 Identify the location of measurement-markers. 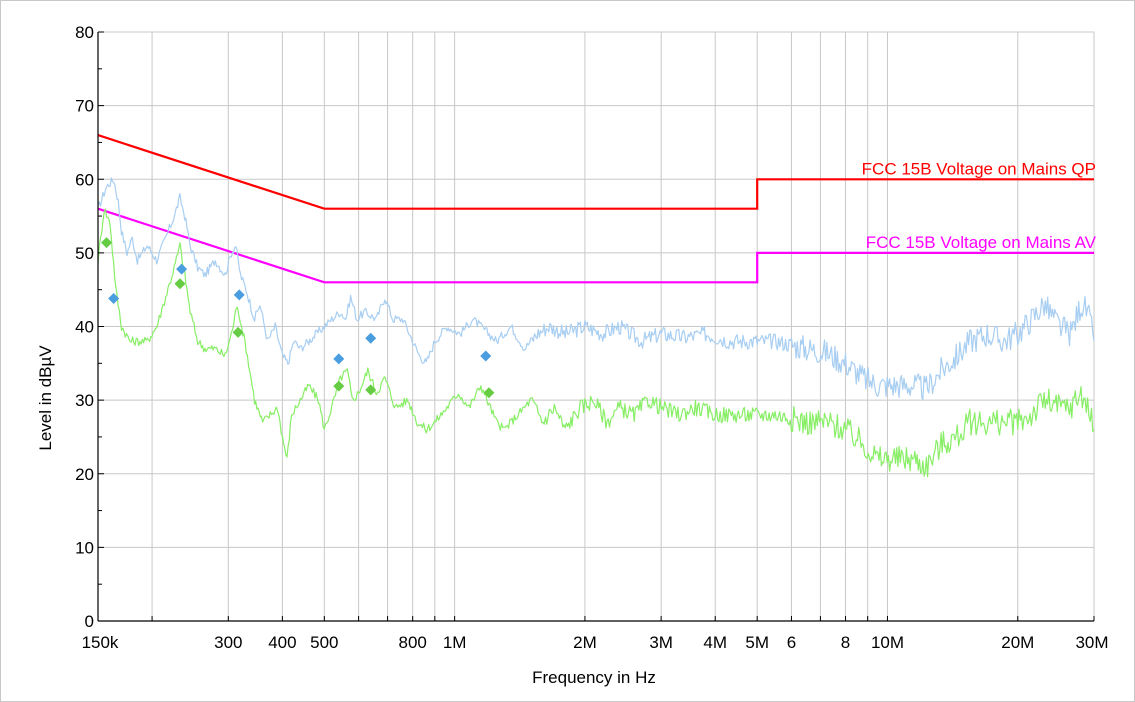
(298, 318).